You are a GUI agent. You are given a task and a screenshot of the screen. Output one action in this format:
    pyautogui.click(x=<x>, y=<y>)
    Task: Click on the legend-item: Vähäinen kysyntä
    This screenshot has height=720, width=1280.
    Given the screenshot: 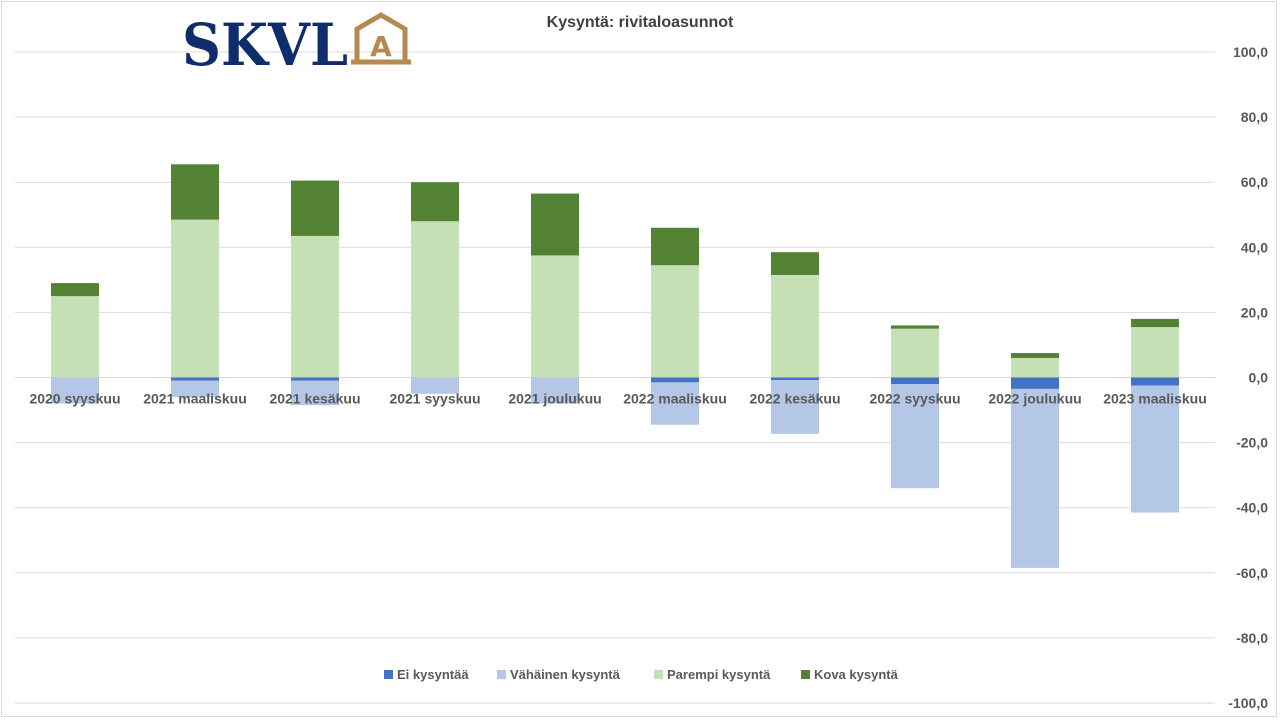 What is the action you would take?
    pyautogui.click(x=559, y=674)
    